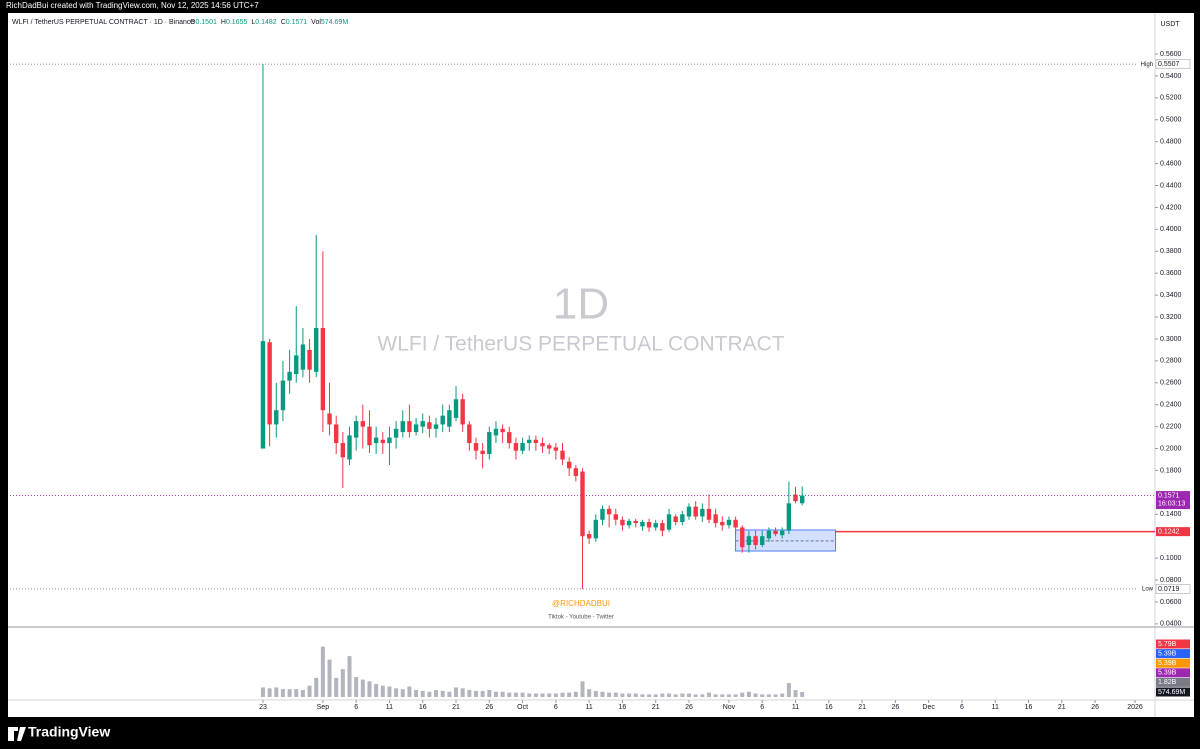  What do you see at coordinates (1147, 65) in the screenshot?
I see `price-line-tag: High` at bounding box center [1147, 65].